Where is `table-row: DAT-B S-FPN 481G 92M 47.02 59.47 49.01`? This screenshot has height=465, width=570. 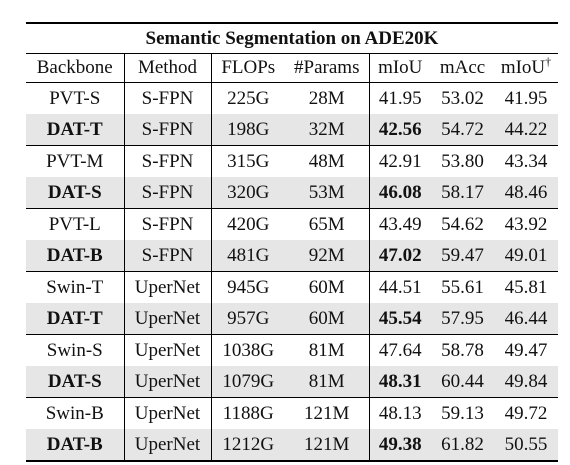
table-row: DAT-B S-FPN 481G 92M 47.02 59.47 49.01 is located at coordinates (292, 256).